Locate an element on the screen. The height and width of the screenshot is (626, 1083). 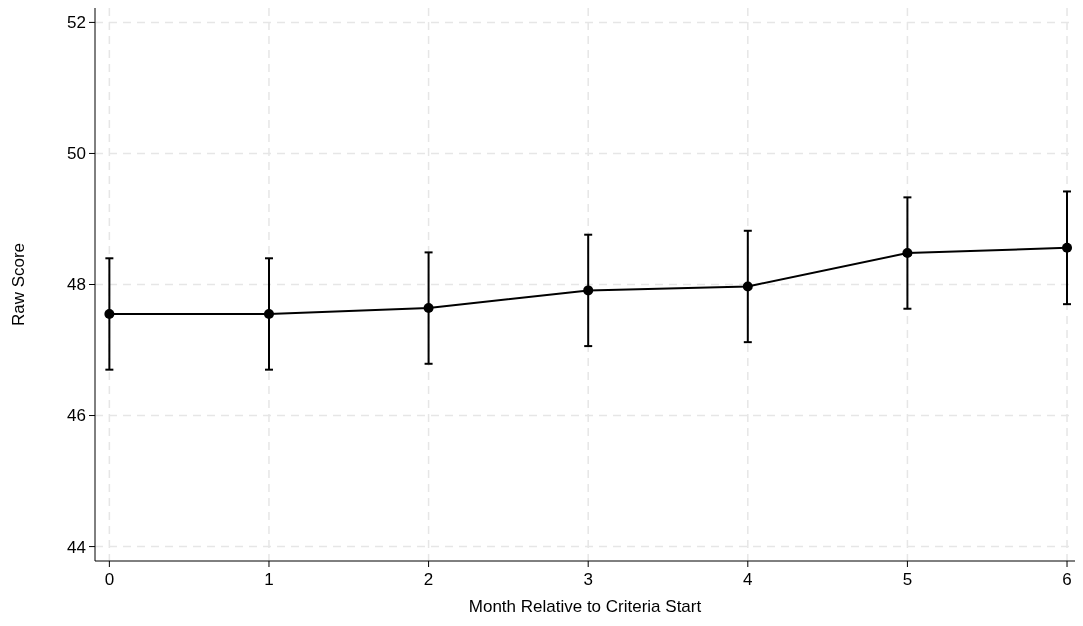
y-tick-label: 46 is located at coordinates (76, 416).